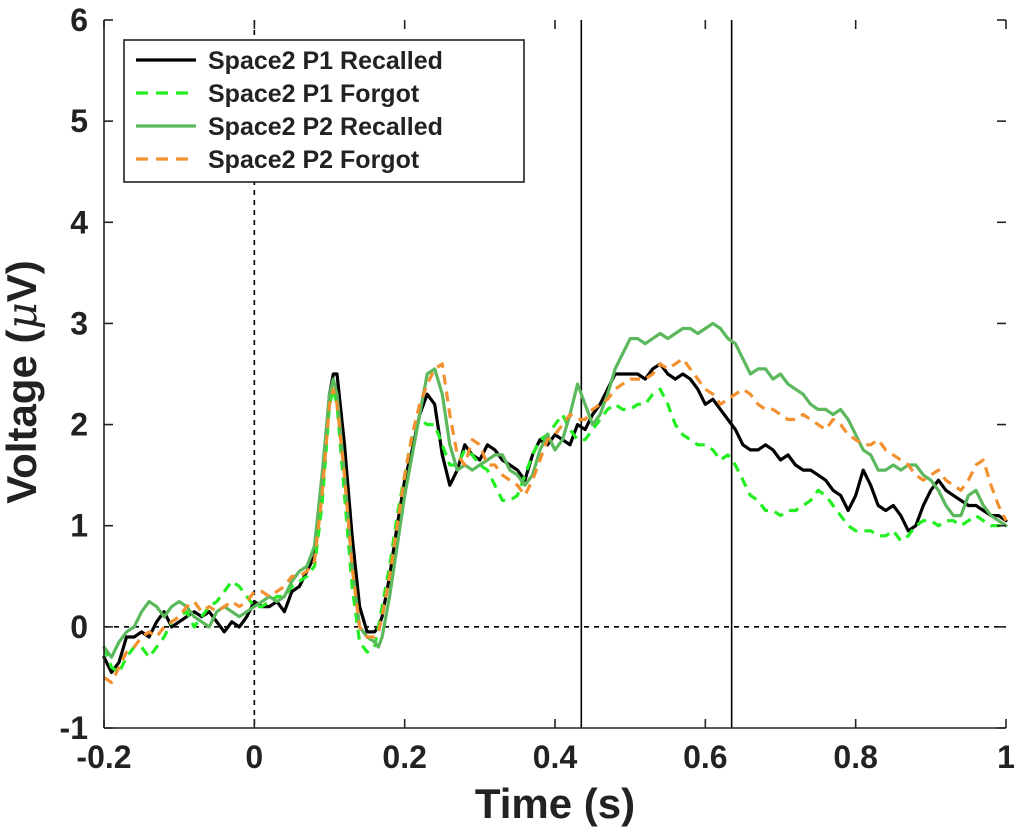 The width and height of the screenshot is (1019, 834). What do you see at coordinates (705, 757) in the screenshot?
I see `x-tick-label-4: 0.6` at bounding box center [705, 757].